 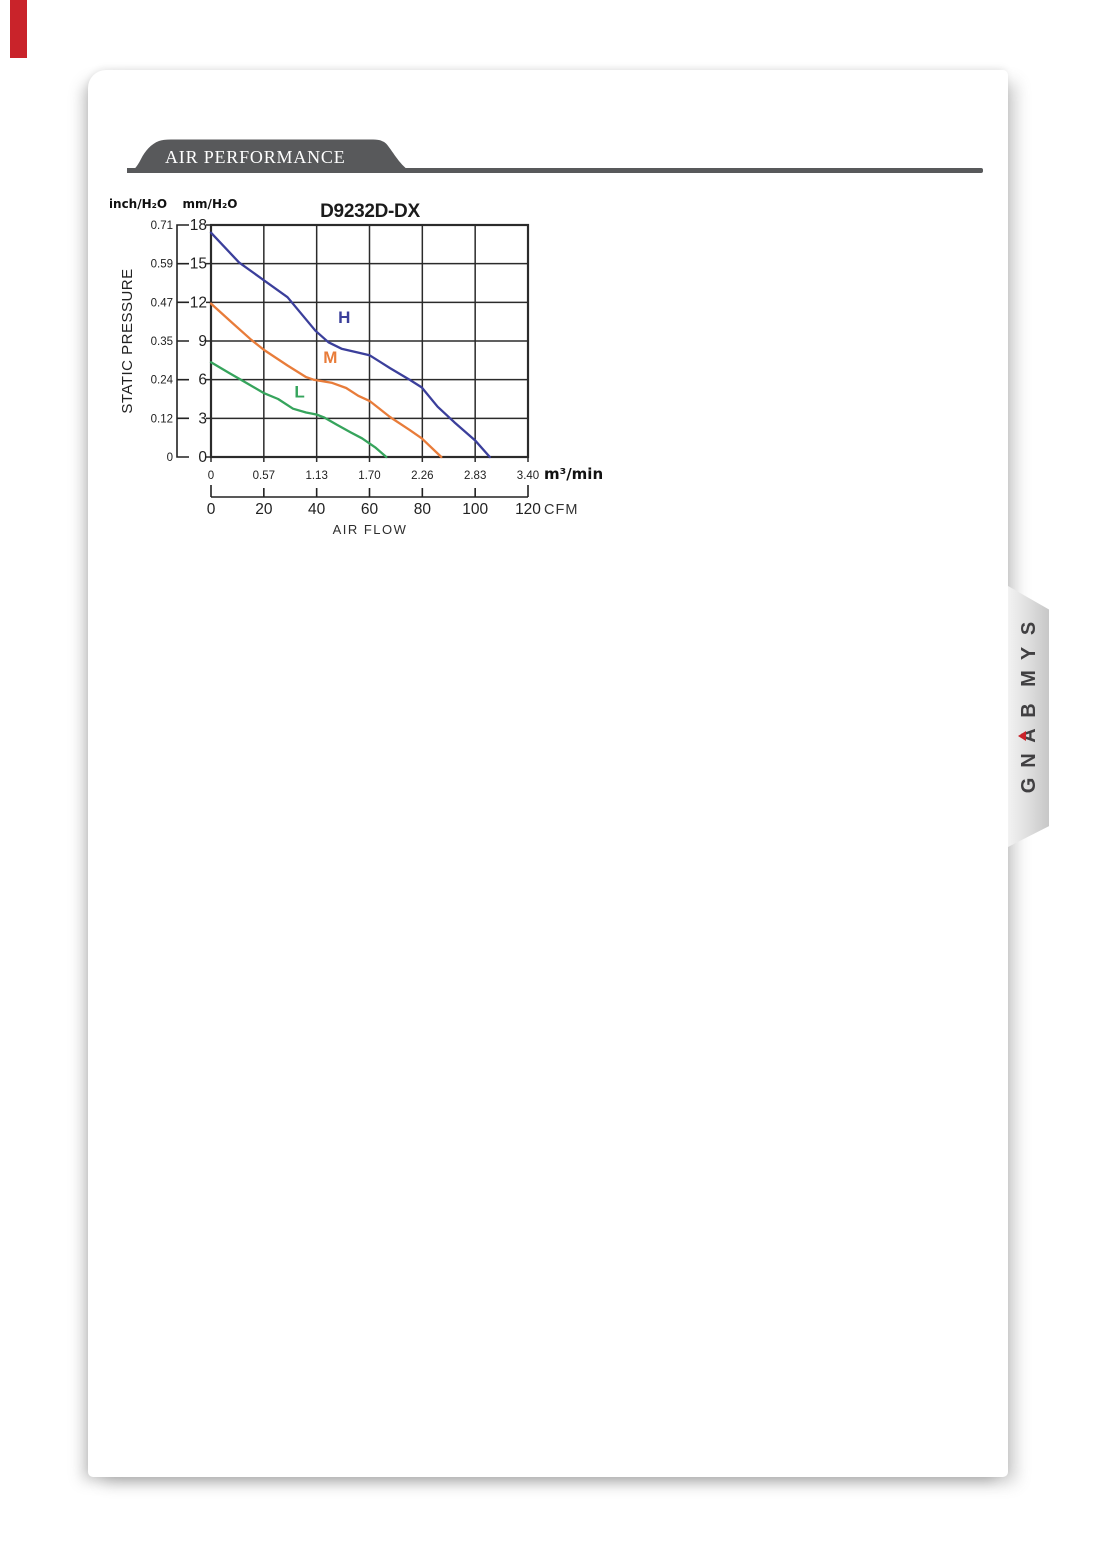 What do you see at coordinates (162, 419) in the screenshot?
I see `inch-tick: 0.12` at bounding box center [162, 419].